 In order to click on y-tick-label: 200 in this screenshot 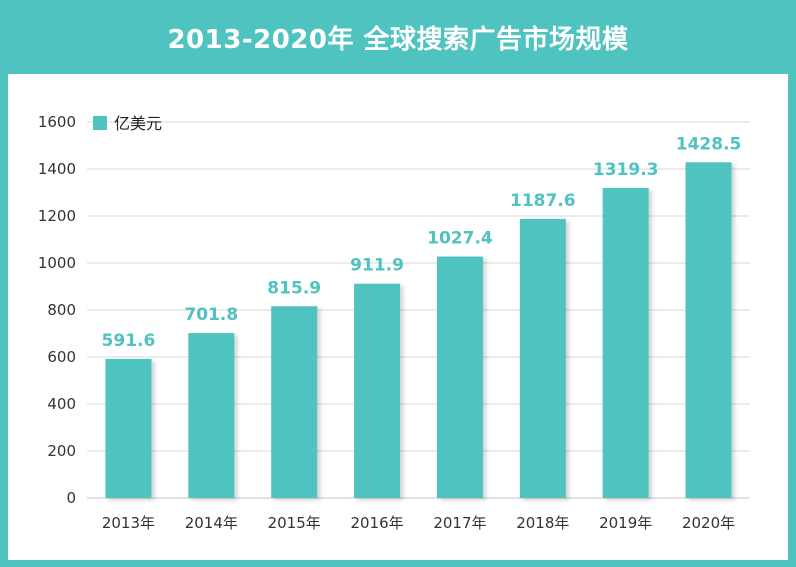, I will do `click(61, 451)`.